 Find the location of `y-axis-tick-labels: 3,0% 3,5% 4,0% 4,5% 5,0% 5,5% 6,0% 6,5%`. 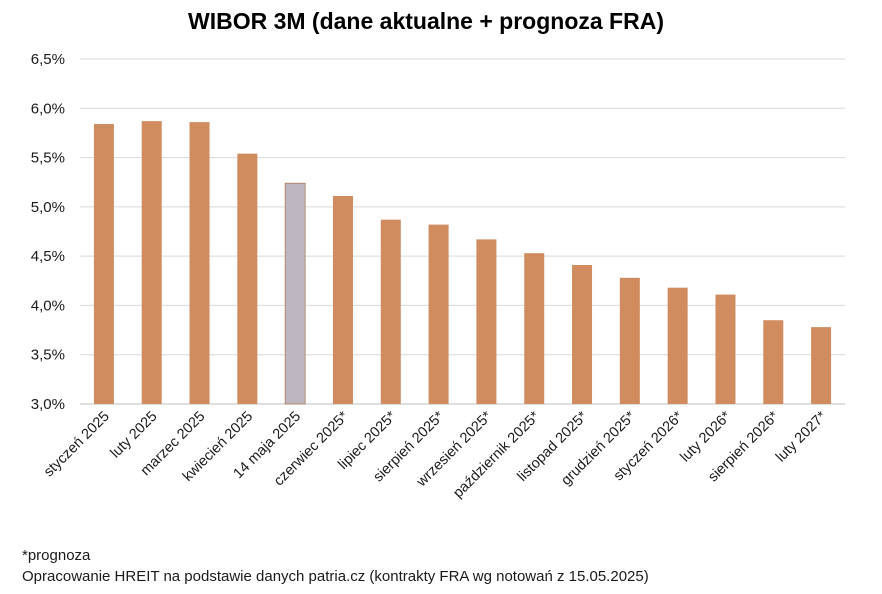

y-axis-tick-labels: 3,0% 3,5% 4,0% 4,5% 5,0% 5,5% 6,0% 6,5% is located at coordinates (48, 232).